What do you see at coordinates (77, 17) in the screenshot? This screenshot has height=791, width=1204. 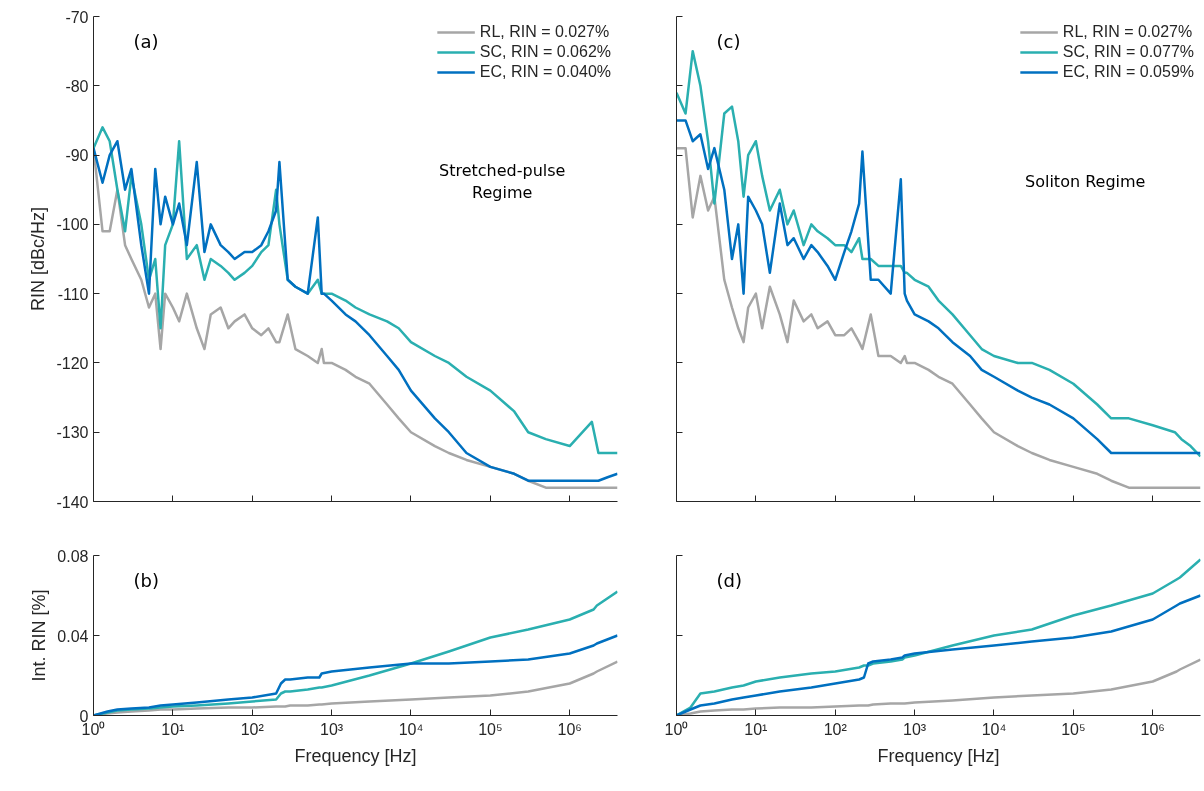 I see `y-tick-label: -70` at bounding box center [77, 17].